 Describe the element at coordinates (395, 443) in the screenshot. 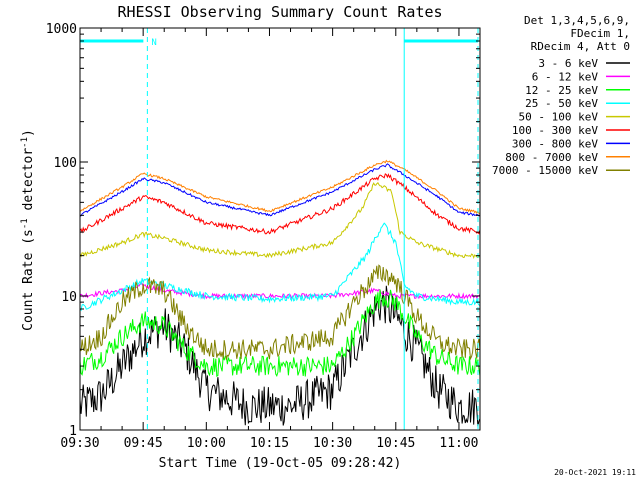

I see `x-tick-label: 10:45` at that location.